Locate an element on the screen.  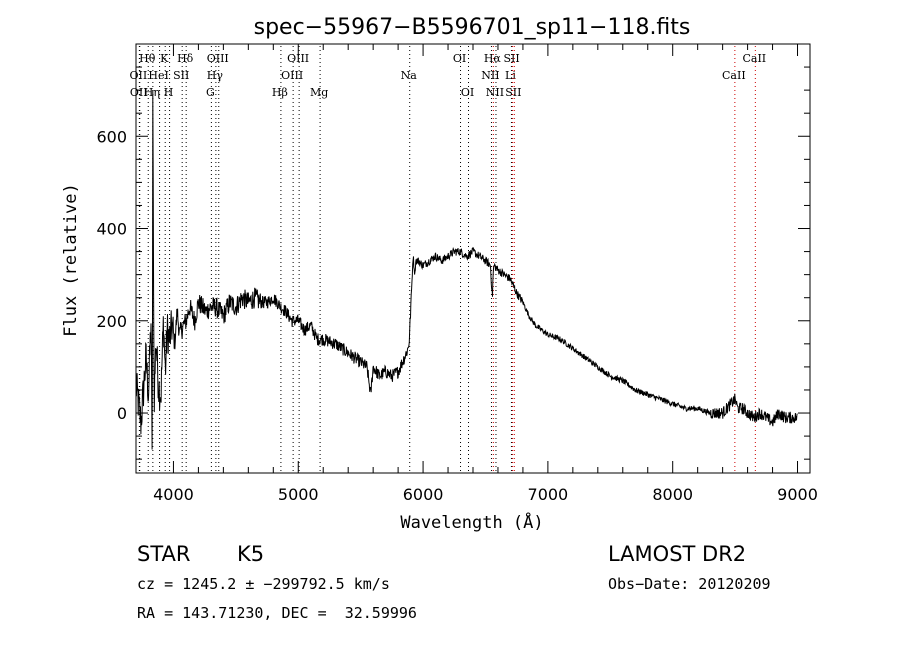
x-tick-label-5000: 5000 is located at coordinates (298, 494).